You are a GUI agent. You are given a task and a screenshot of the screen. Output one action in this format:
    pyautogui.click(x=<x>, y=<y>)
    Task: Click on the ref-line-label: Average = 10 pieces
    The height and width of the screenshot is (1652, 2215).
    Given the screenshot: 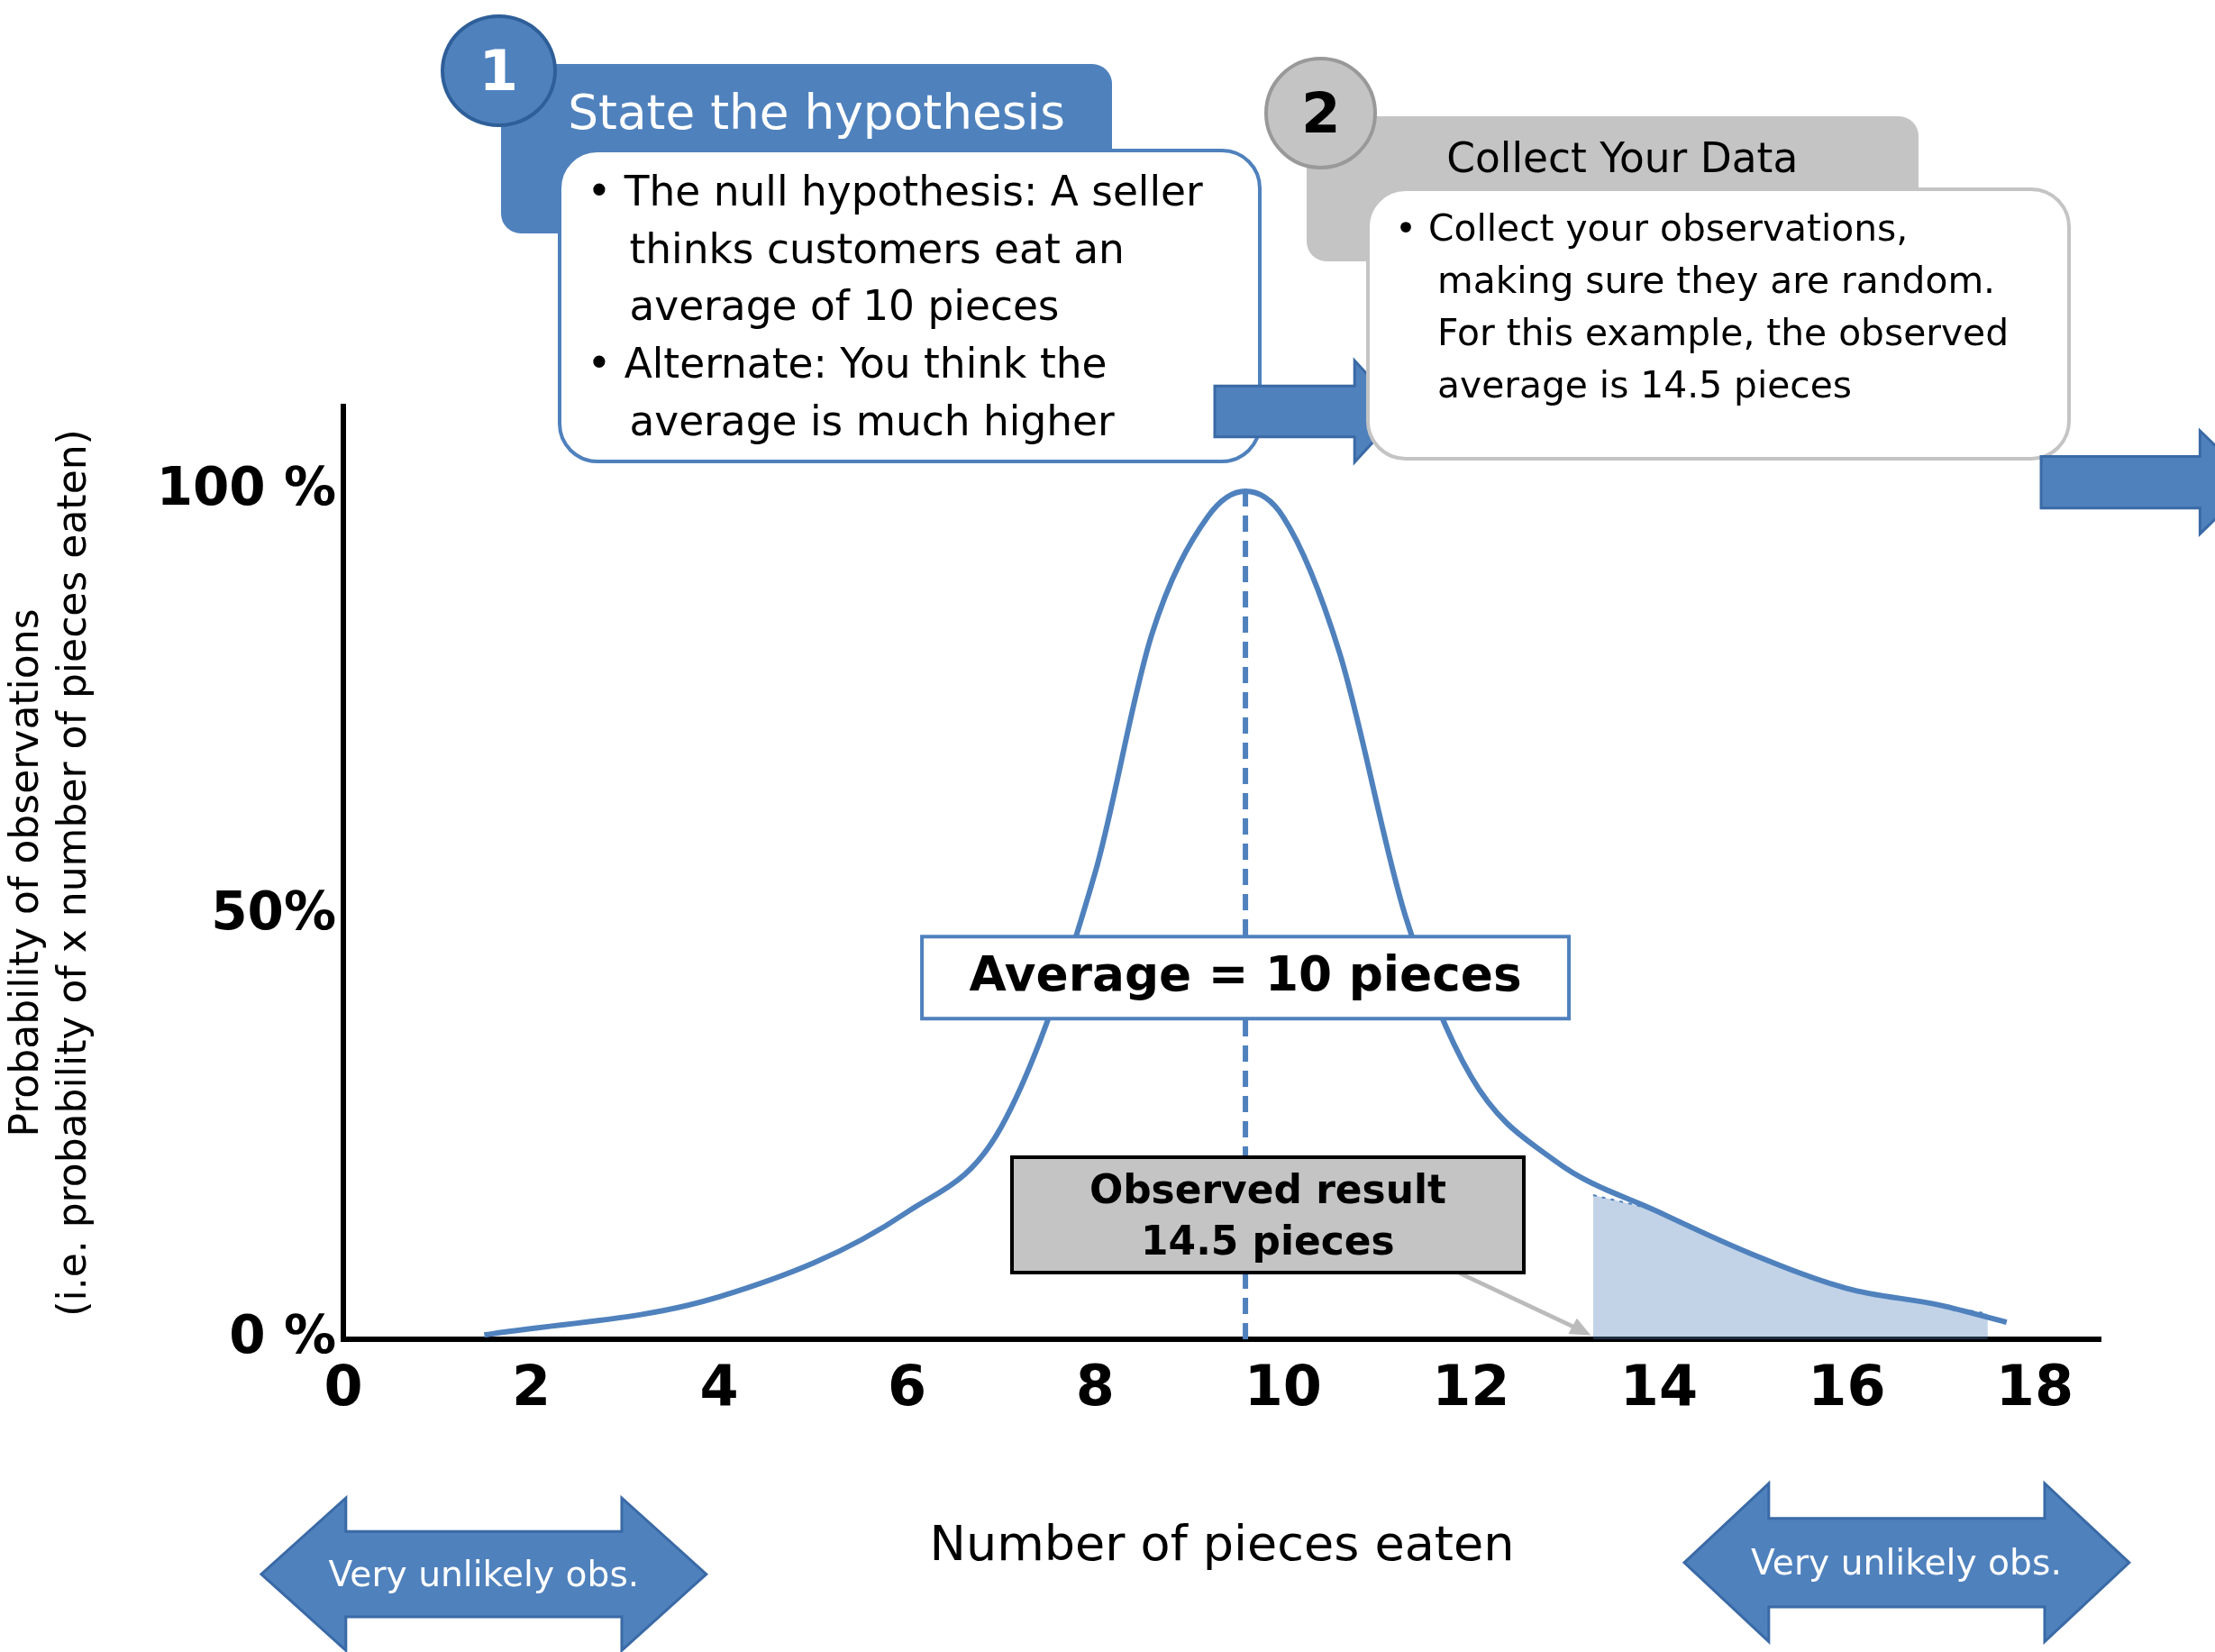 What is the action you would take?
    pyautogui.click(x=1245, y=974)
    